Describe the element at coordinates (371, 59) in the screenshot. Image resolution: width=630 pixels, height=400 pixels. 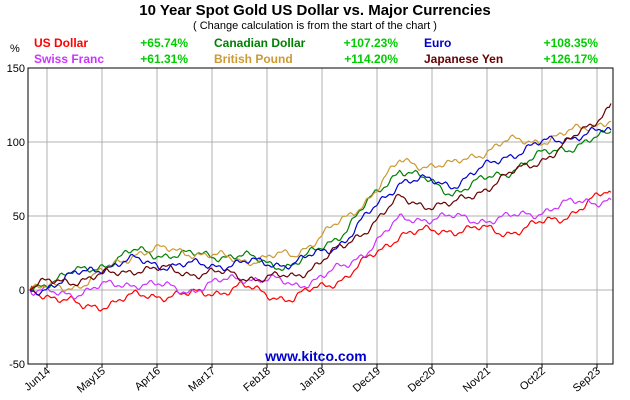
I see `legend-change-value: +114.20%` at that location.